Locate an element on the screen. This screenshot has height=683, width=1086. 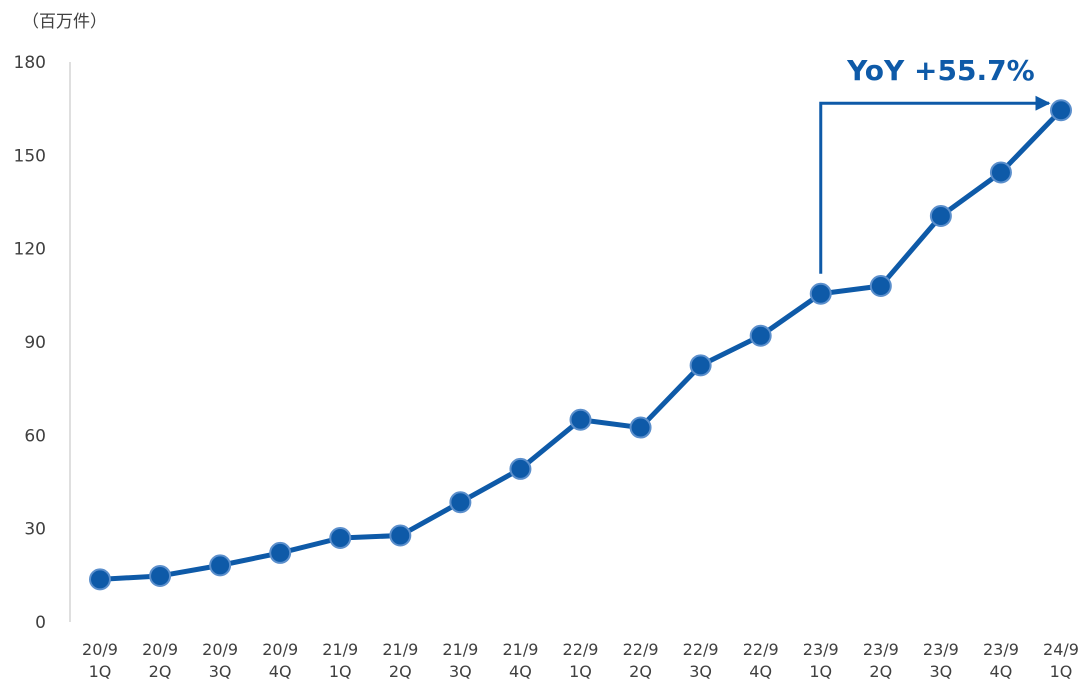
y-tick-label: 150 is located at coordinates (30, 156).